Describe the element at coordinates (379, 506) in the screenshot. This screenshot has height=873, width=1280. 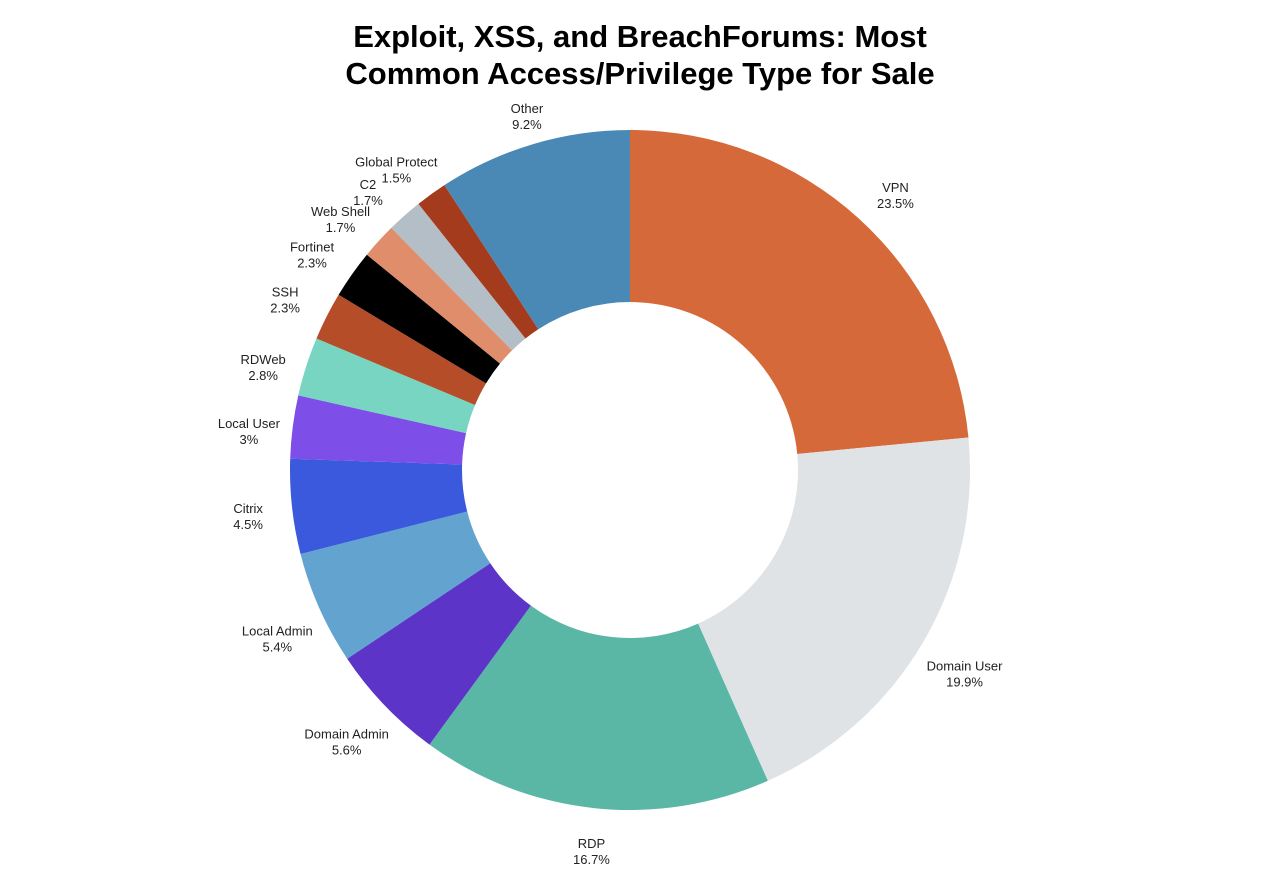
I see `slice-citrix` at that location.